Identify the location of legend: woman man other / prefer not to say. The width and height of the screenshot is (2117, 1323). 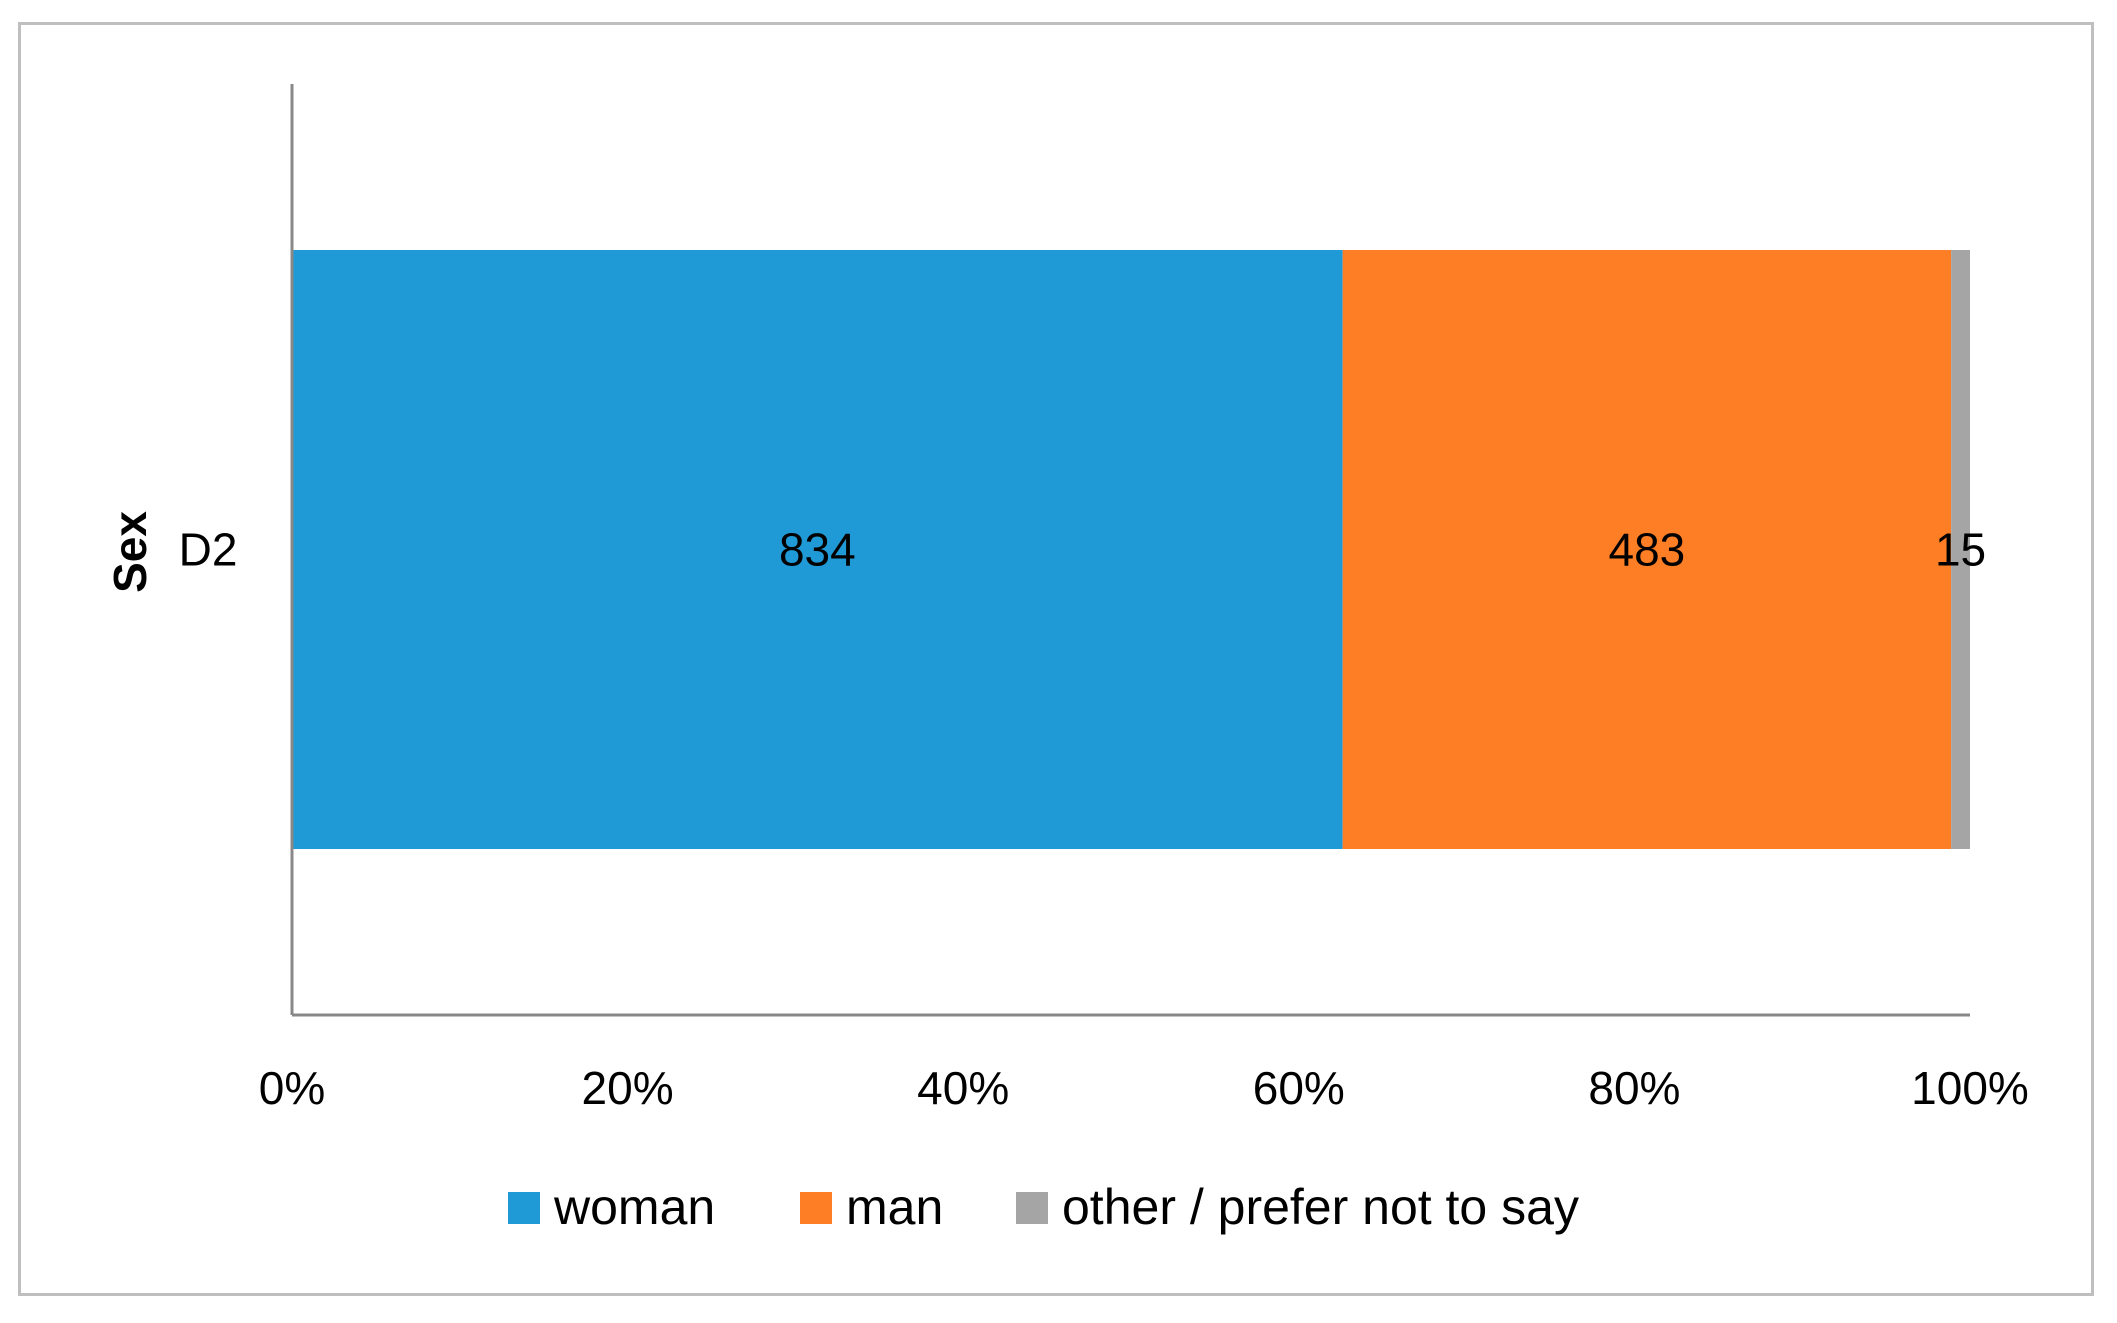
(1043, 1207).